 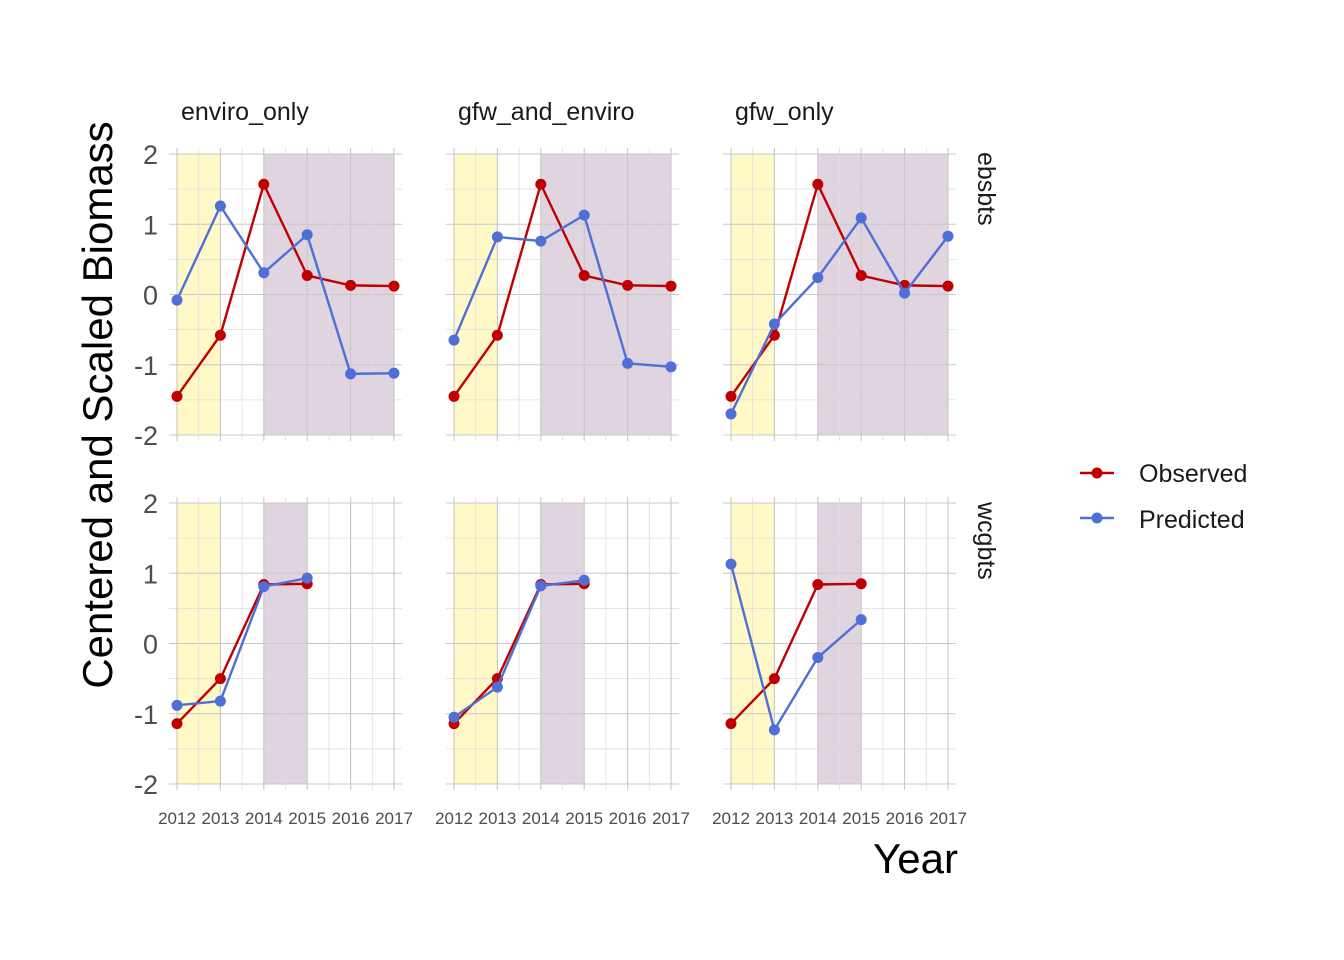 I want to click on y-tick-label: 1, so click(x=150, y=225).